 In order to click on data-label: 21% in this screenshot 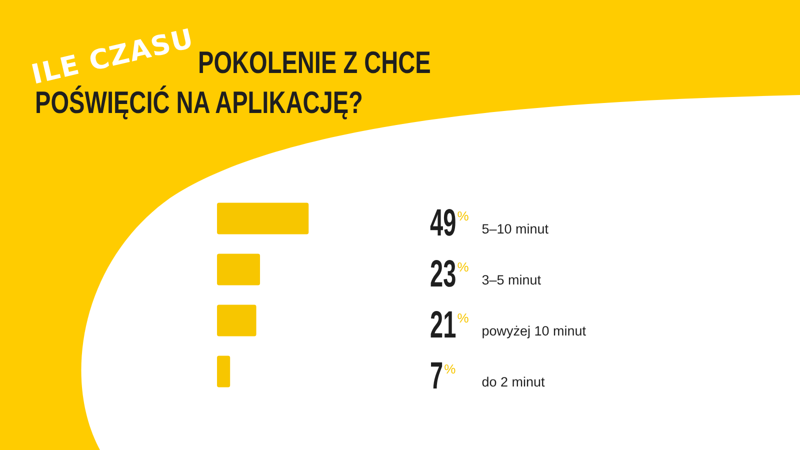, I will do `click(450, 324)`.